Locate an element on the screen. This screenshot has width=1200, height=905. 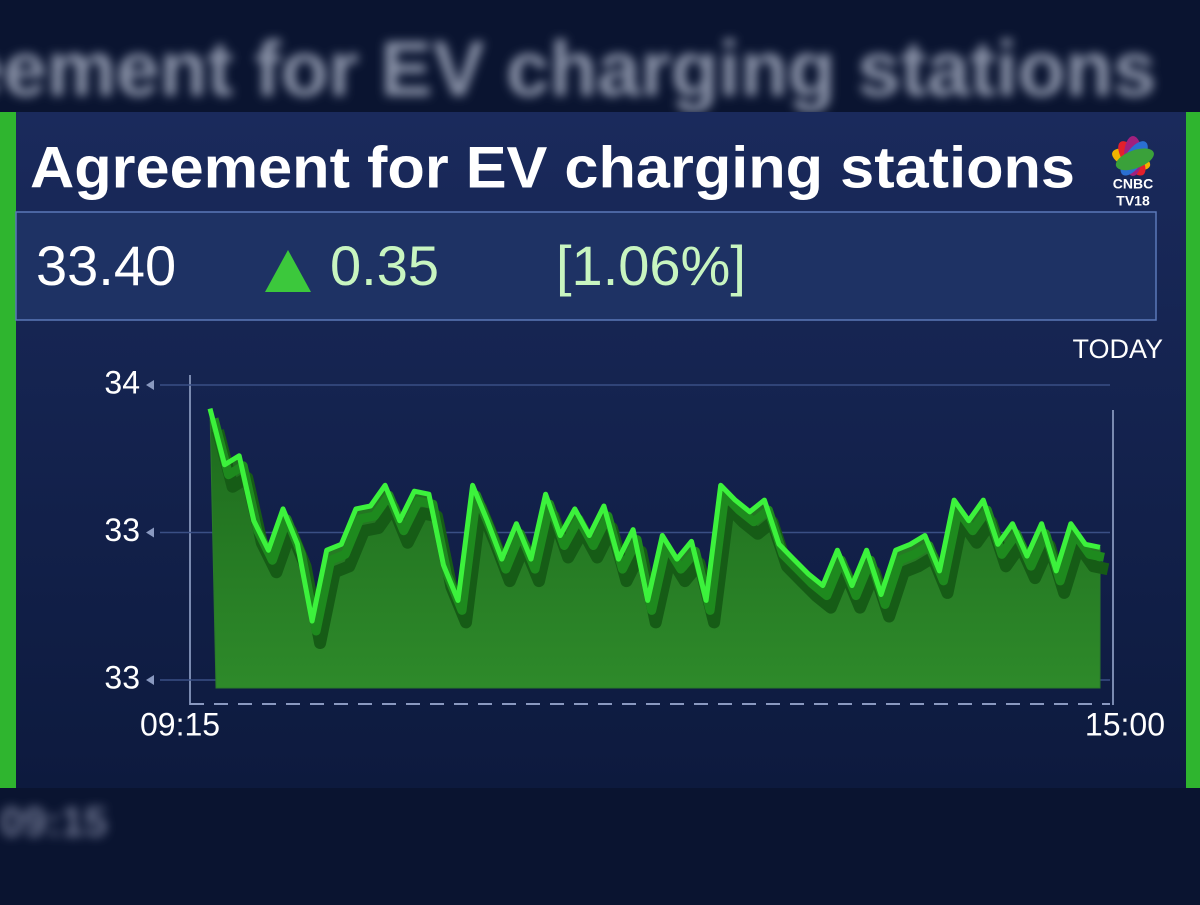
quote-box is located at coordinates (586, 266).